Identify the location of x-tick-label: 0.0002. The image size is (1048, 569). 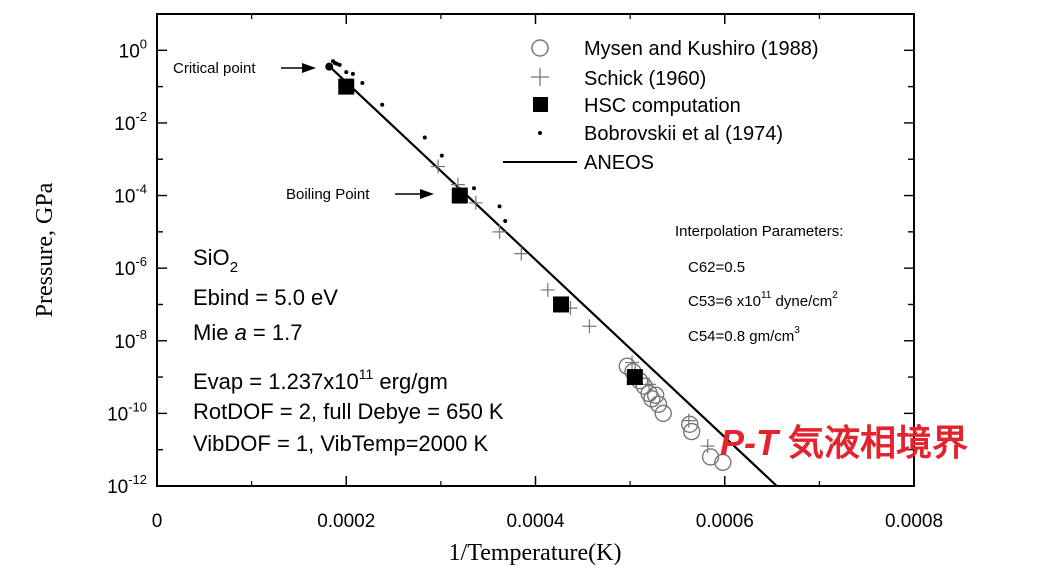
(346, 521).